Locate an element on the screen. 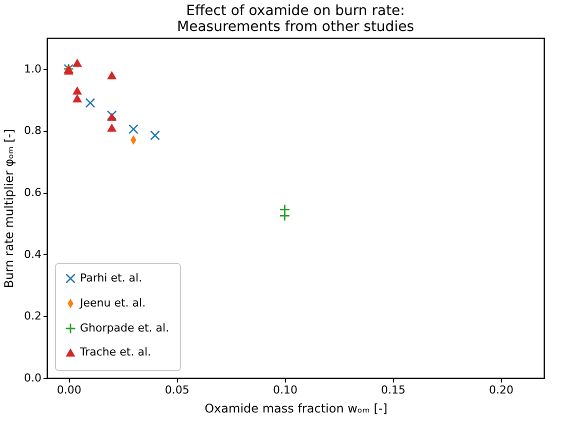  x-tick-label: 0.10 is located at coordinates (285, 390).